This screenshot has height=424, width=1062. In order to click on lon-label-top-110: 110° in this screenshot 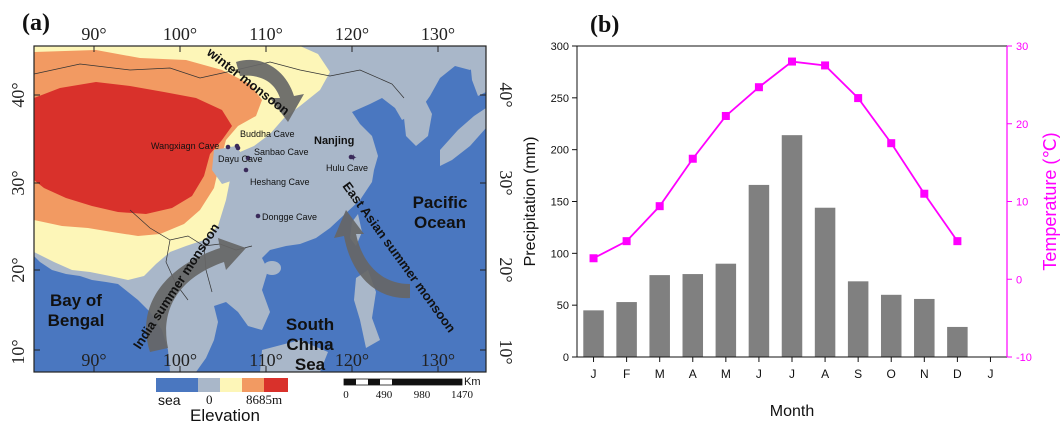, I will do `click(266, 34)`.